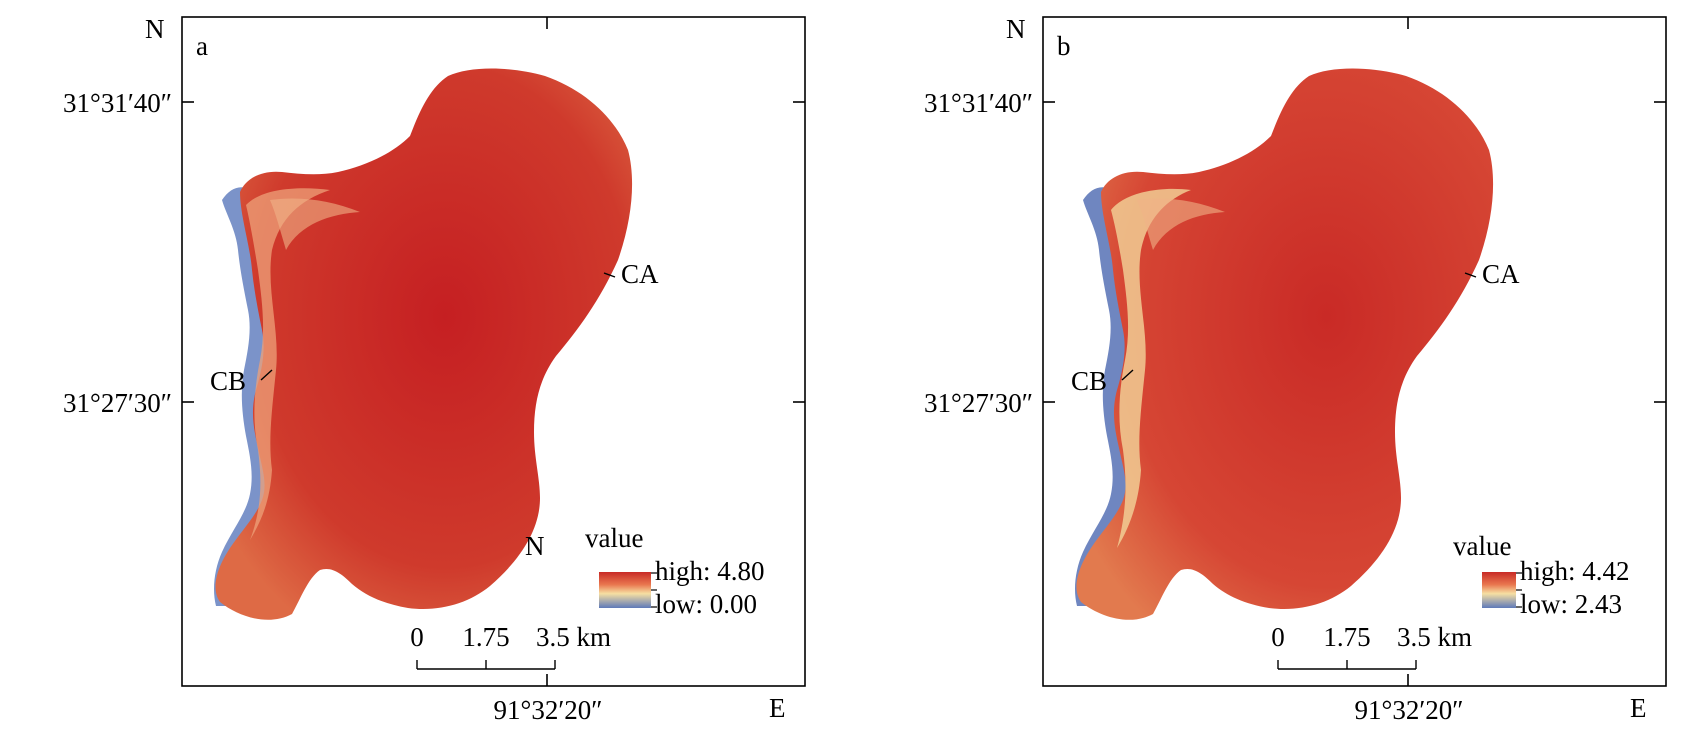  What do you see at coordinates (1571, 604) in the screenshot?
I see `legend-low: low: 2.43` at bounding box center [1571, 604].